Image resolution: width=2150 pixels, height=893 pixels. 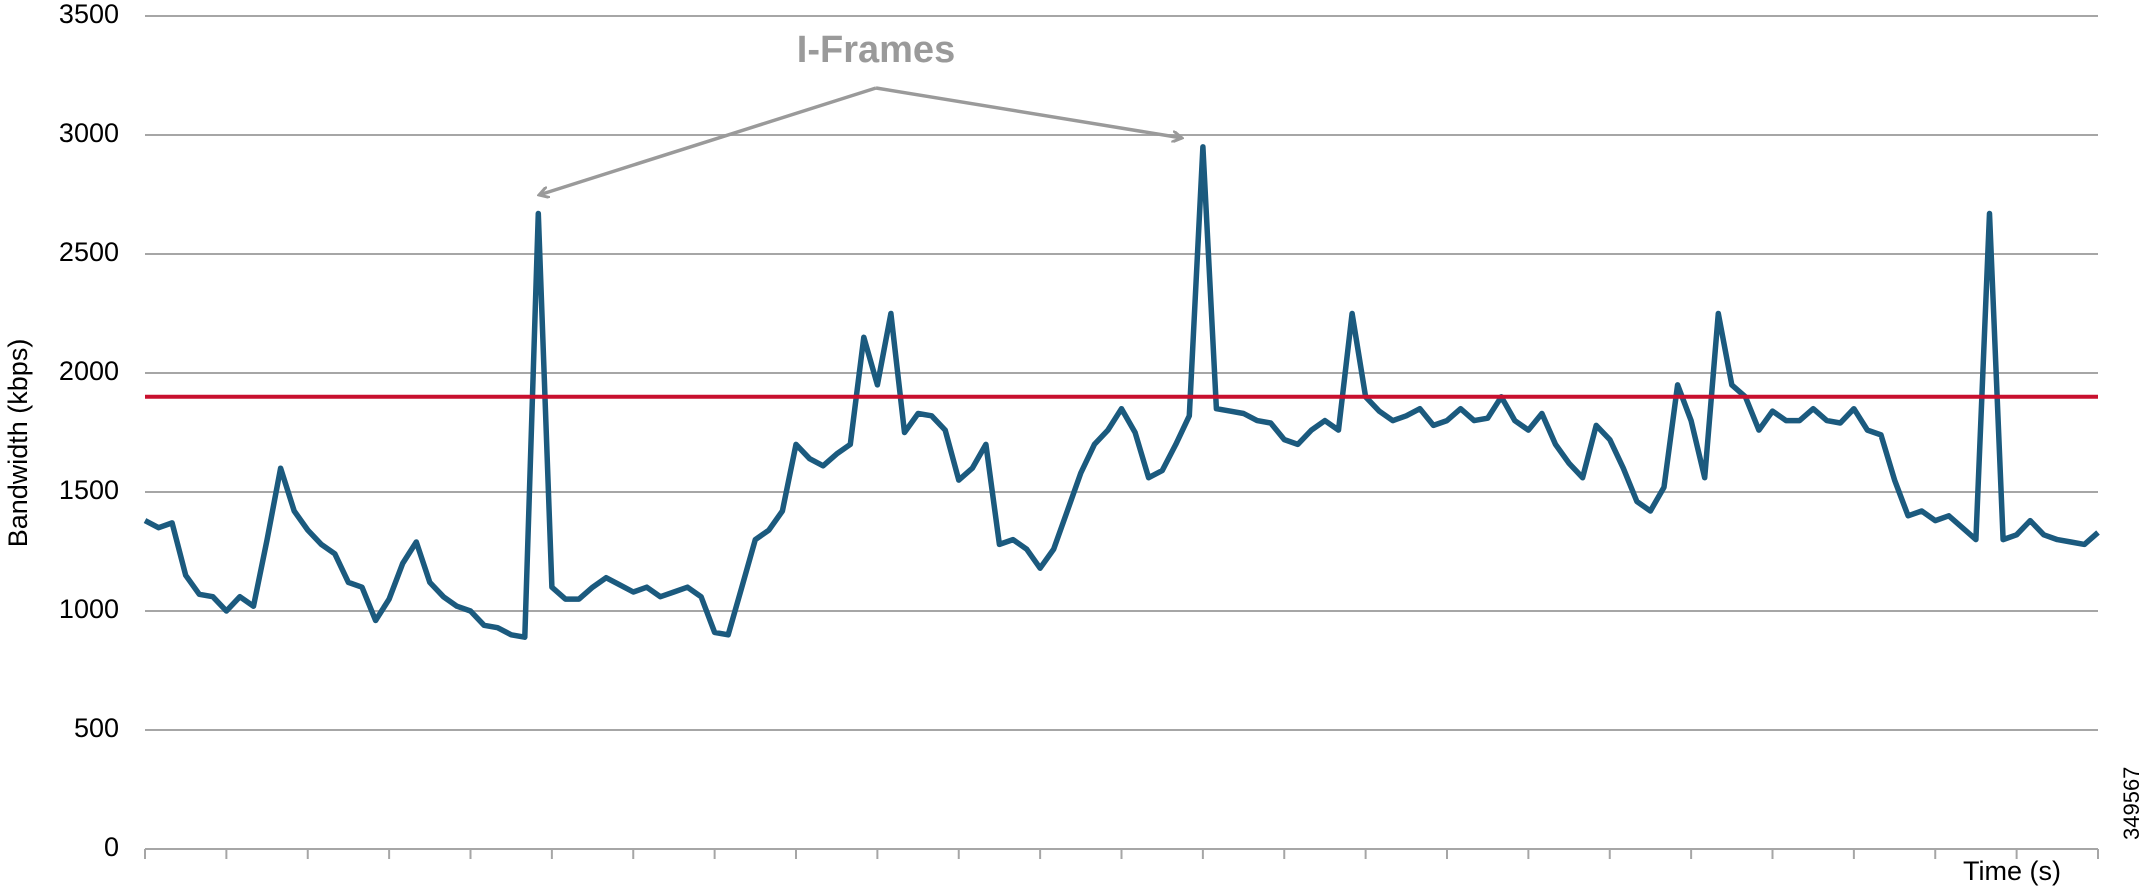 What do you see at coordinates (89, 133) in the screenshot?
I see `y-tick-label: 3000` at bounding box center [89, 133].